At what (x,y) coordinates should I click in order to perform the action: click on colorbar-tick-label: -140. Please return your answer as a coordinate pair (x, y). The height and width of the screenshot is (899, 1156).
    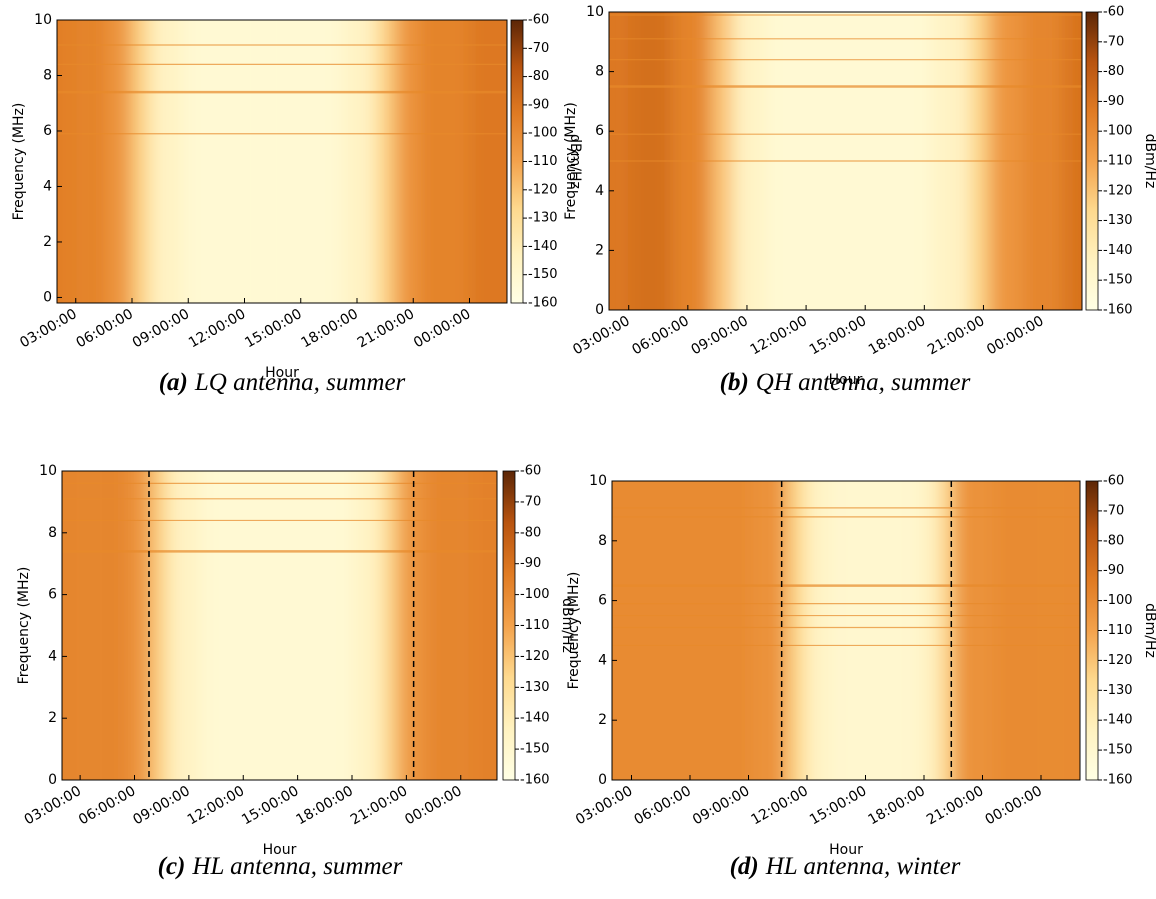
    Looking at the image, I should click on (543, 246).